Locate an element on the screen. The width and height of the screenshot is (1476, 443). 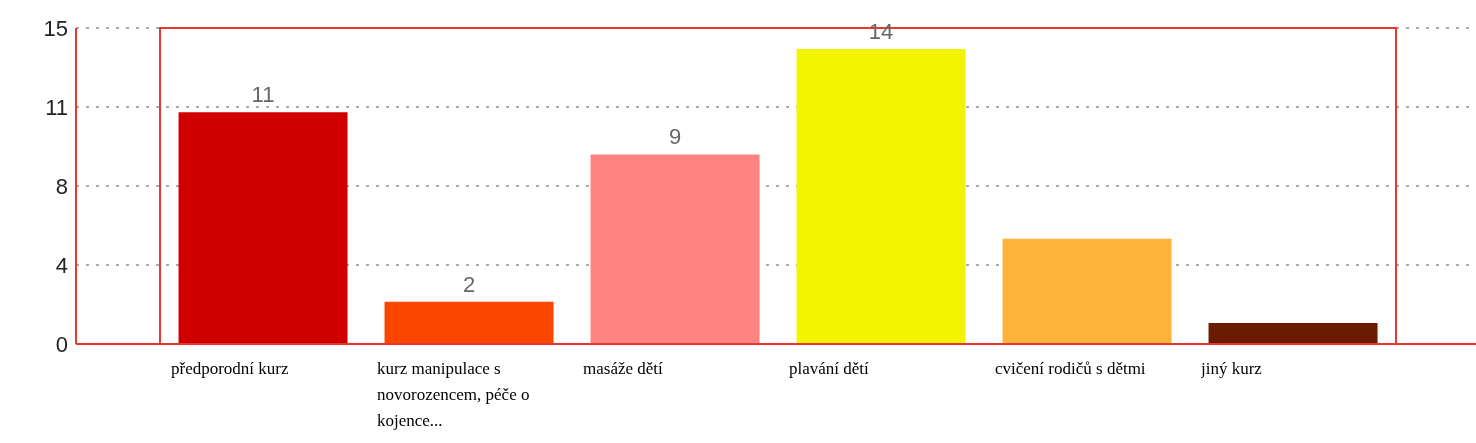
y-tick-label: 15 is located at coordinates (55, 28).